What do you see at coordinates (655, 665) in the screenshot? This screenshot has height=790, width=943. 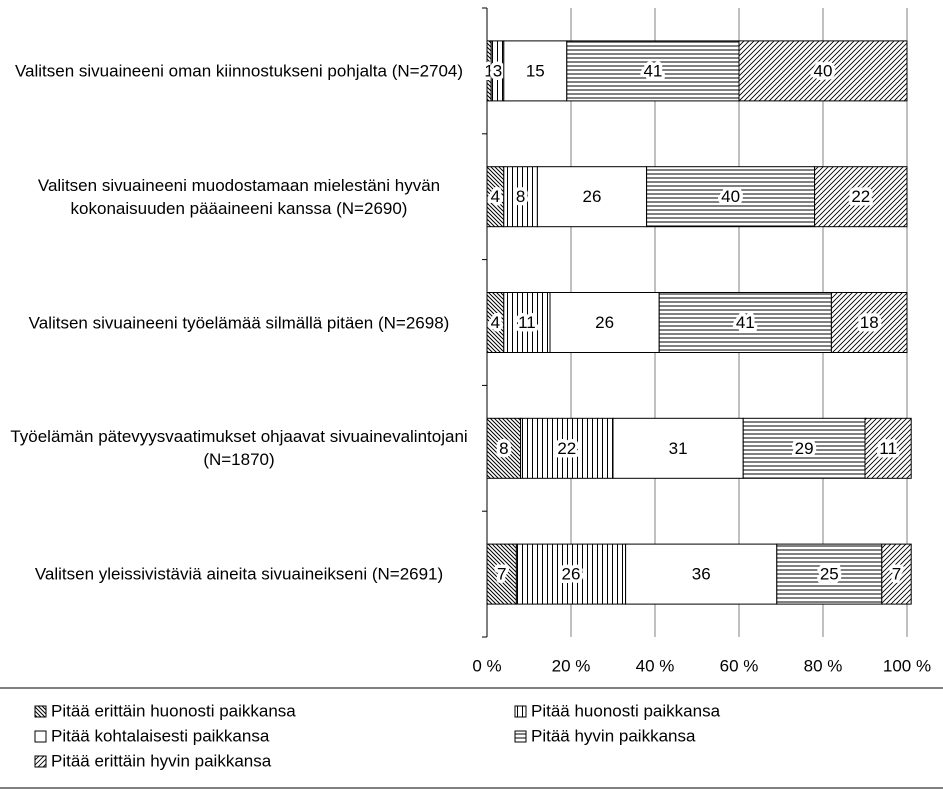 I see `x-tick-label: 40 %` at bounding box center [655, 665].